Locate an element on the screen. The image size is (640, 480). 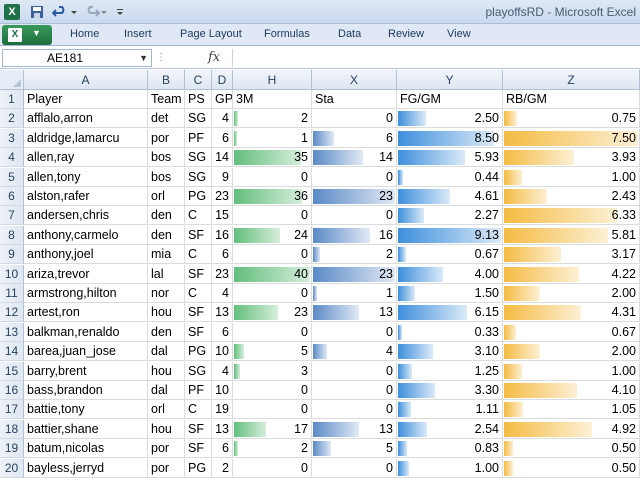
table-cell: 1.11 is located at coordinates (450, 410).